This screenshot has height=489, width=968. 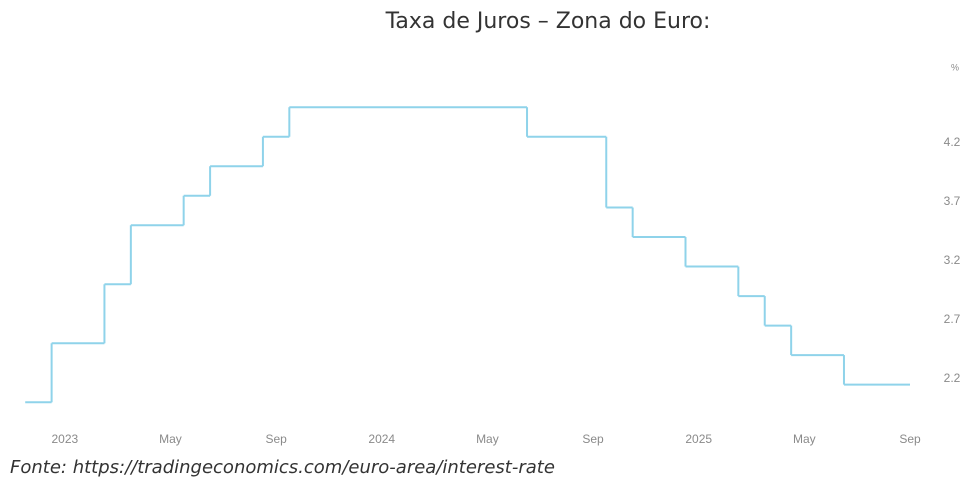 What do you see at coordinates (64, 439) in the screenshot?
I see `x-tick-label: 2023` at bounding box center [64, 439].